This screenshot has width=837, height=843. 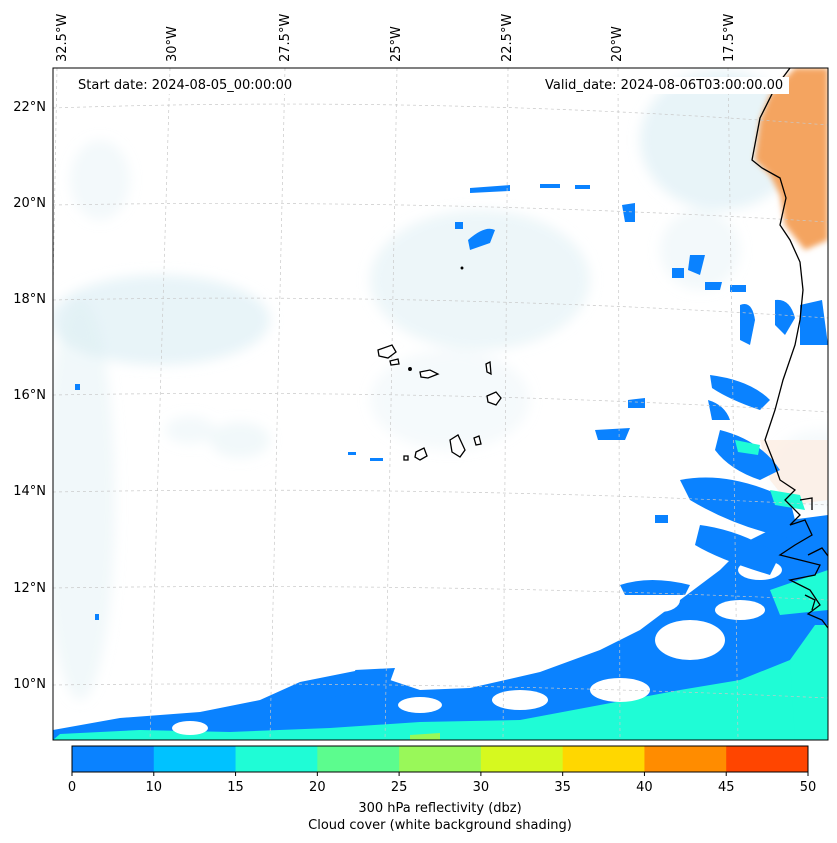 I want to click on island-brava, so click(x=406, y=458).